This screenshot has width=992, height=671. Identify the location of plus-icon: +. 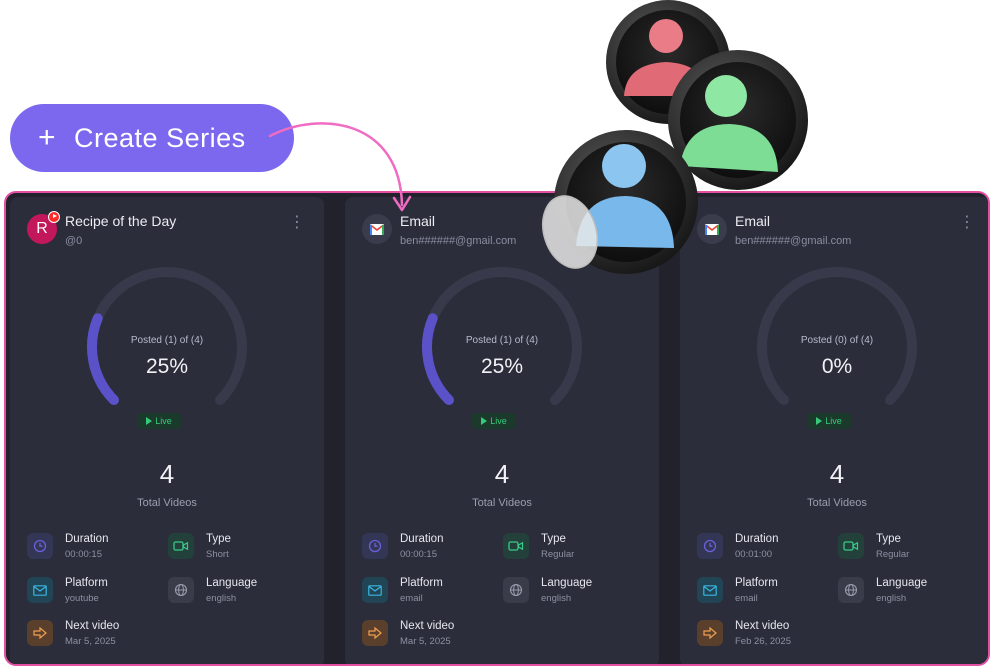
(47, 137).